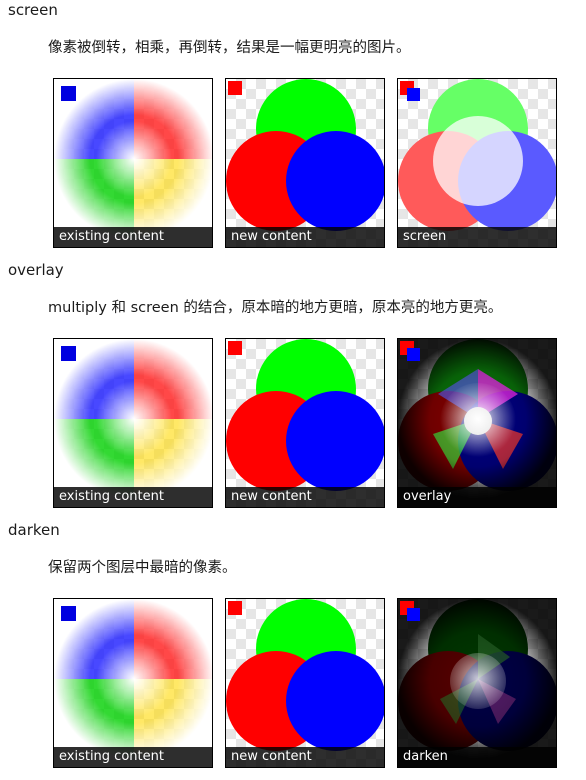  Describe the element at coordinates (229, 48) in the screenshot. I see `term-description: 像素被倒转，相乘，再倒转，结果是一幅更明亮的图片。` at that location.